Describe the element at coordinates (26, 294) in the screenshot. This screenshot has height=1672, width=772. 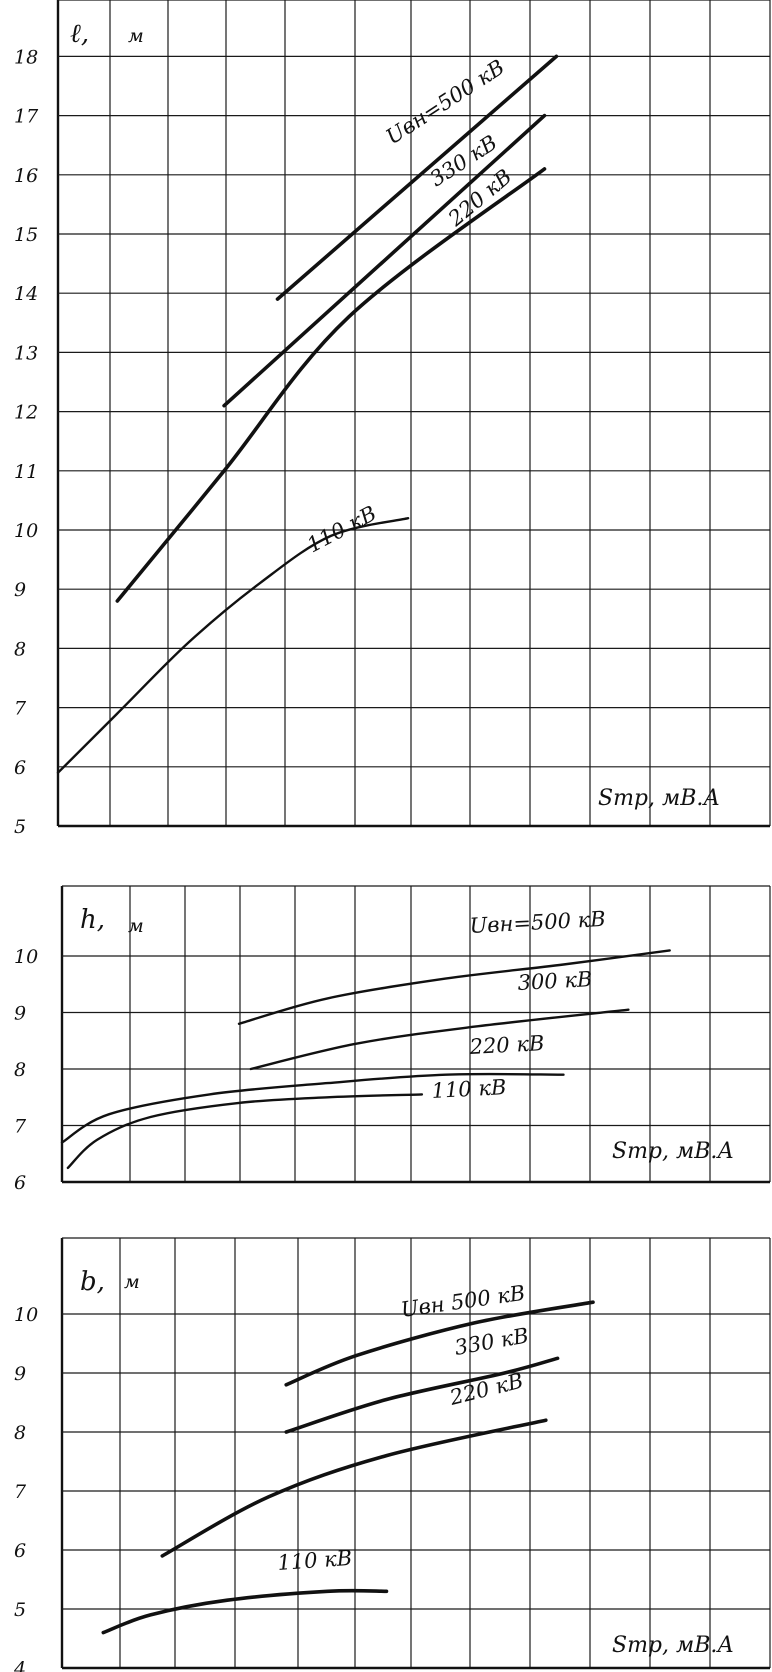
I see `y-tick-label: 14` at that location.